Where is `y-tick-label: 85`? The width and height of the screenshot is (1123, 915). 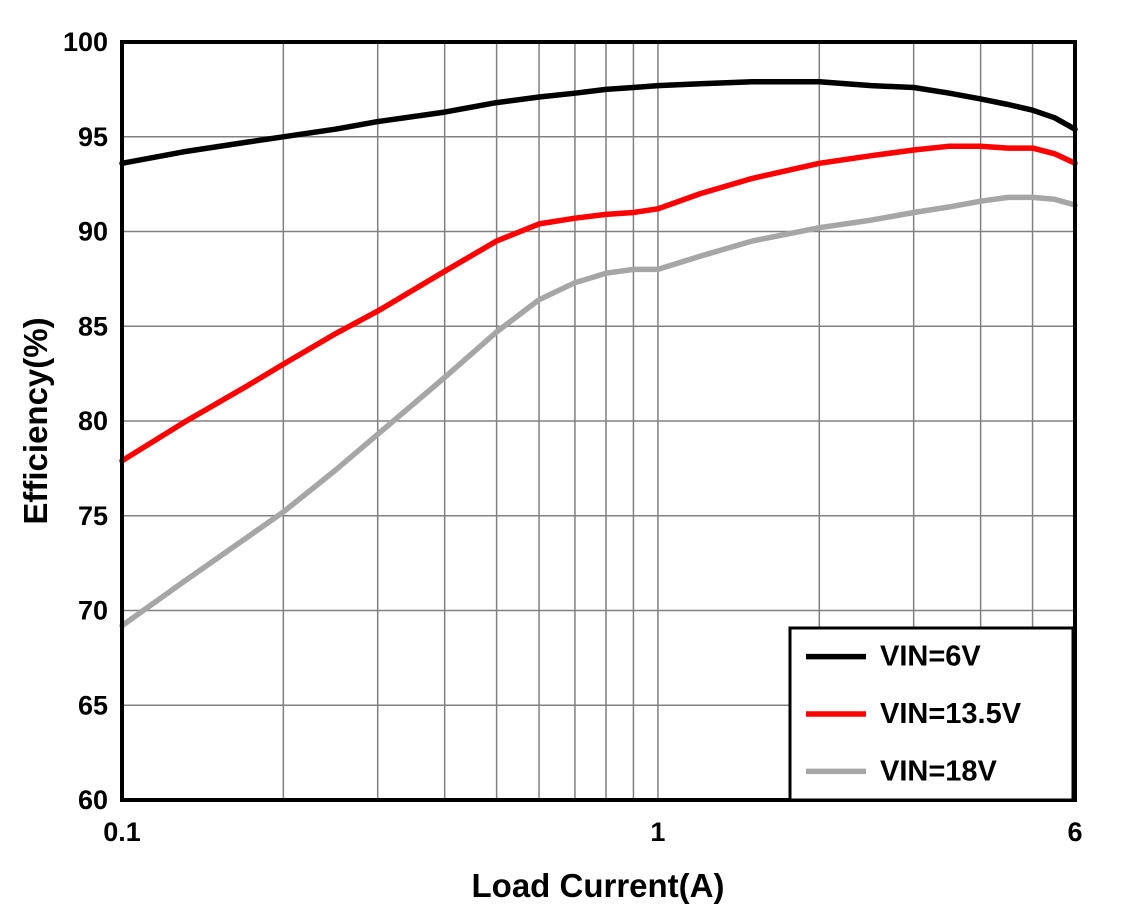 y-tick-label: 85 is located at coordinates (93, 326).